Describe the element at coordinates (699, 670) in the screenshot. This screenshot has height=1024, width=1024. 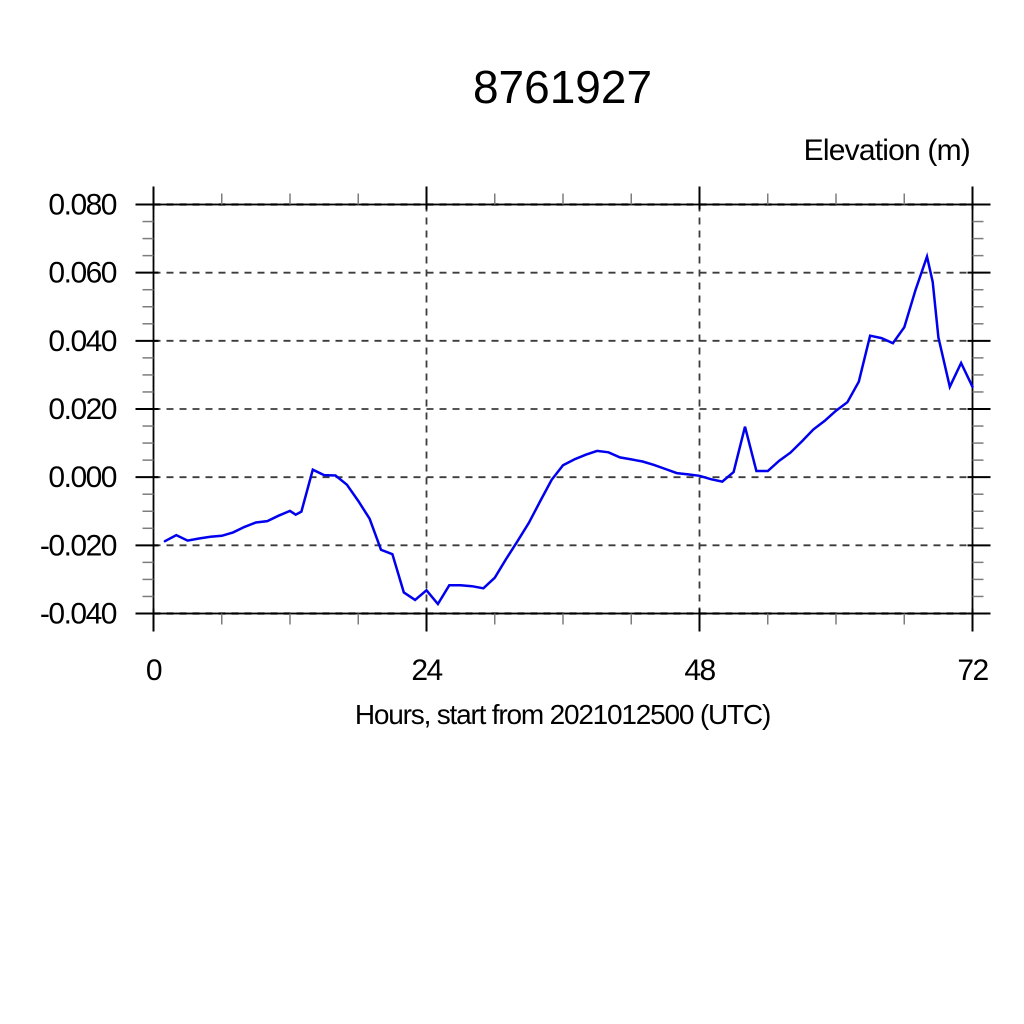
I see `x-tick-label: 48` at that location.